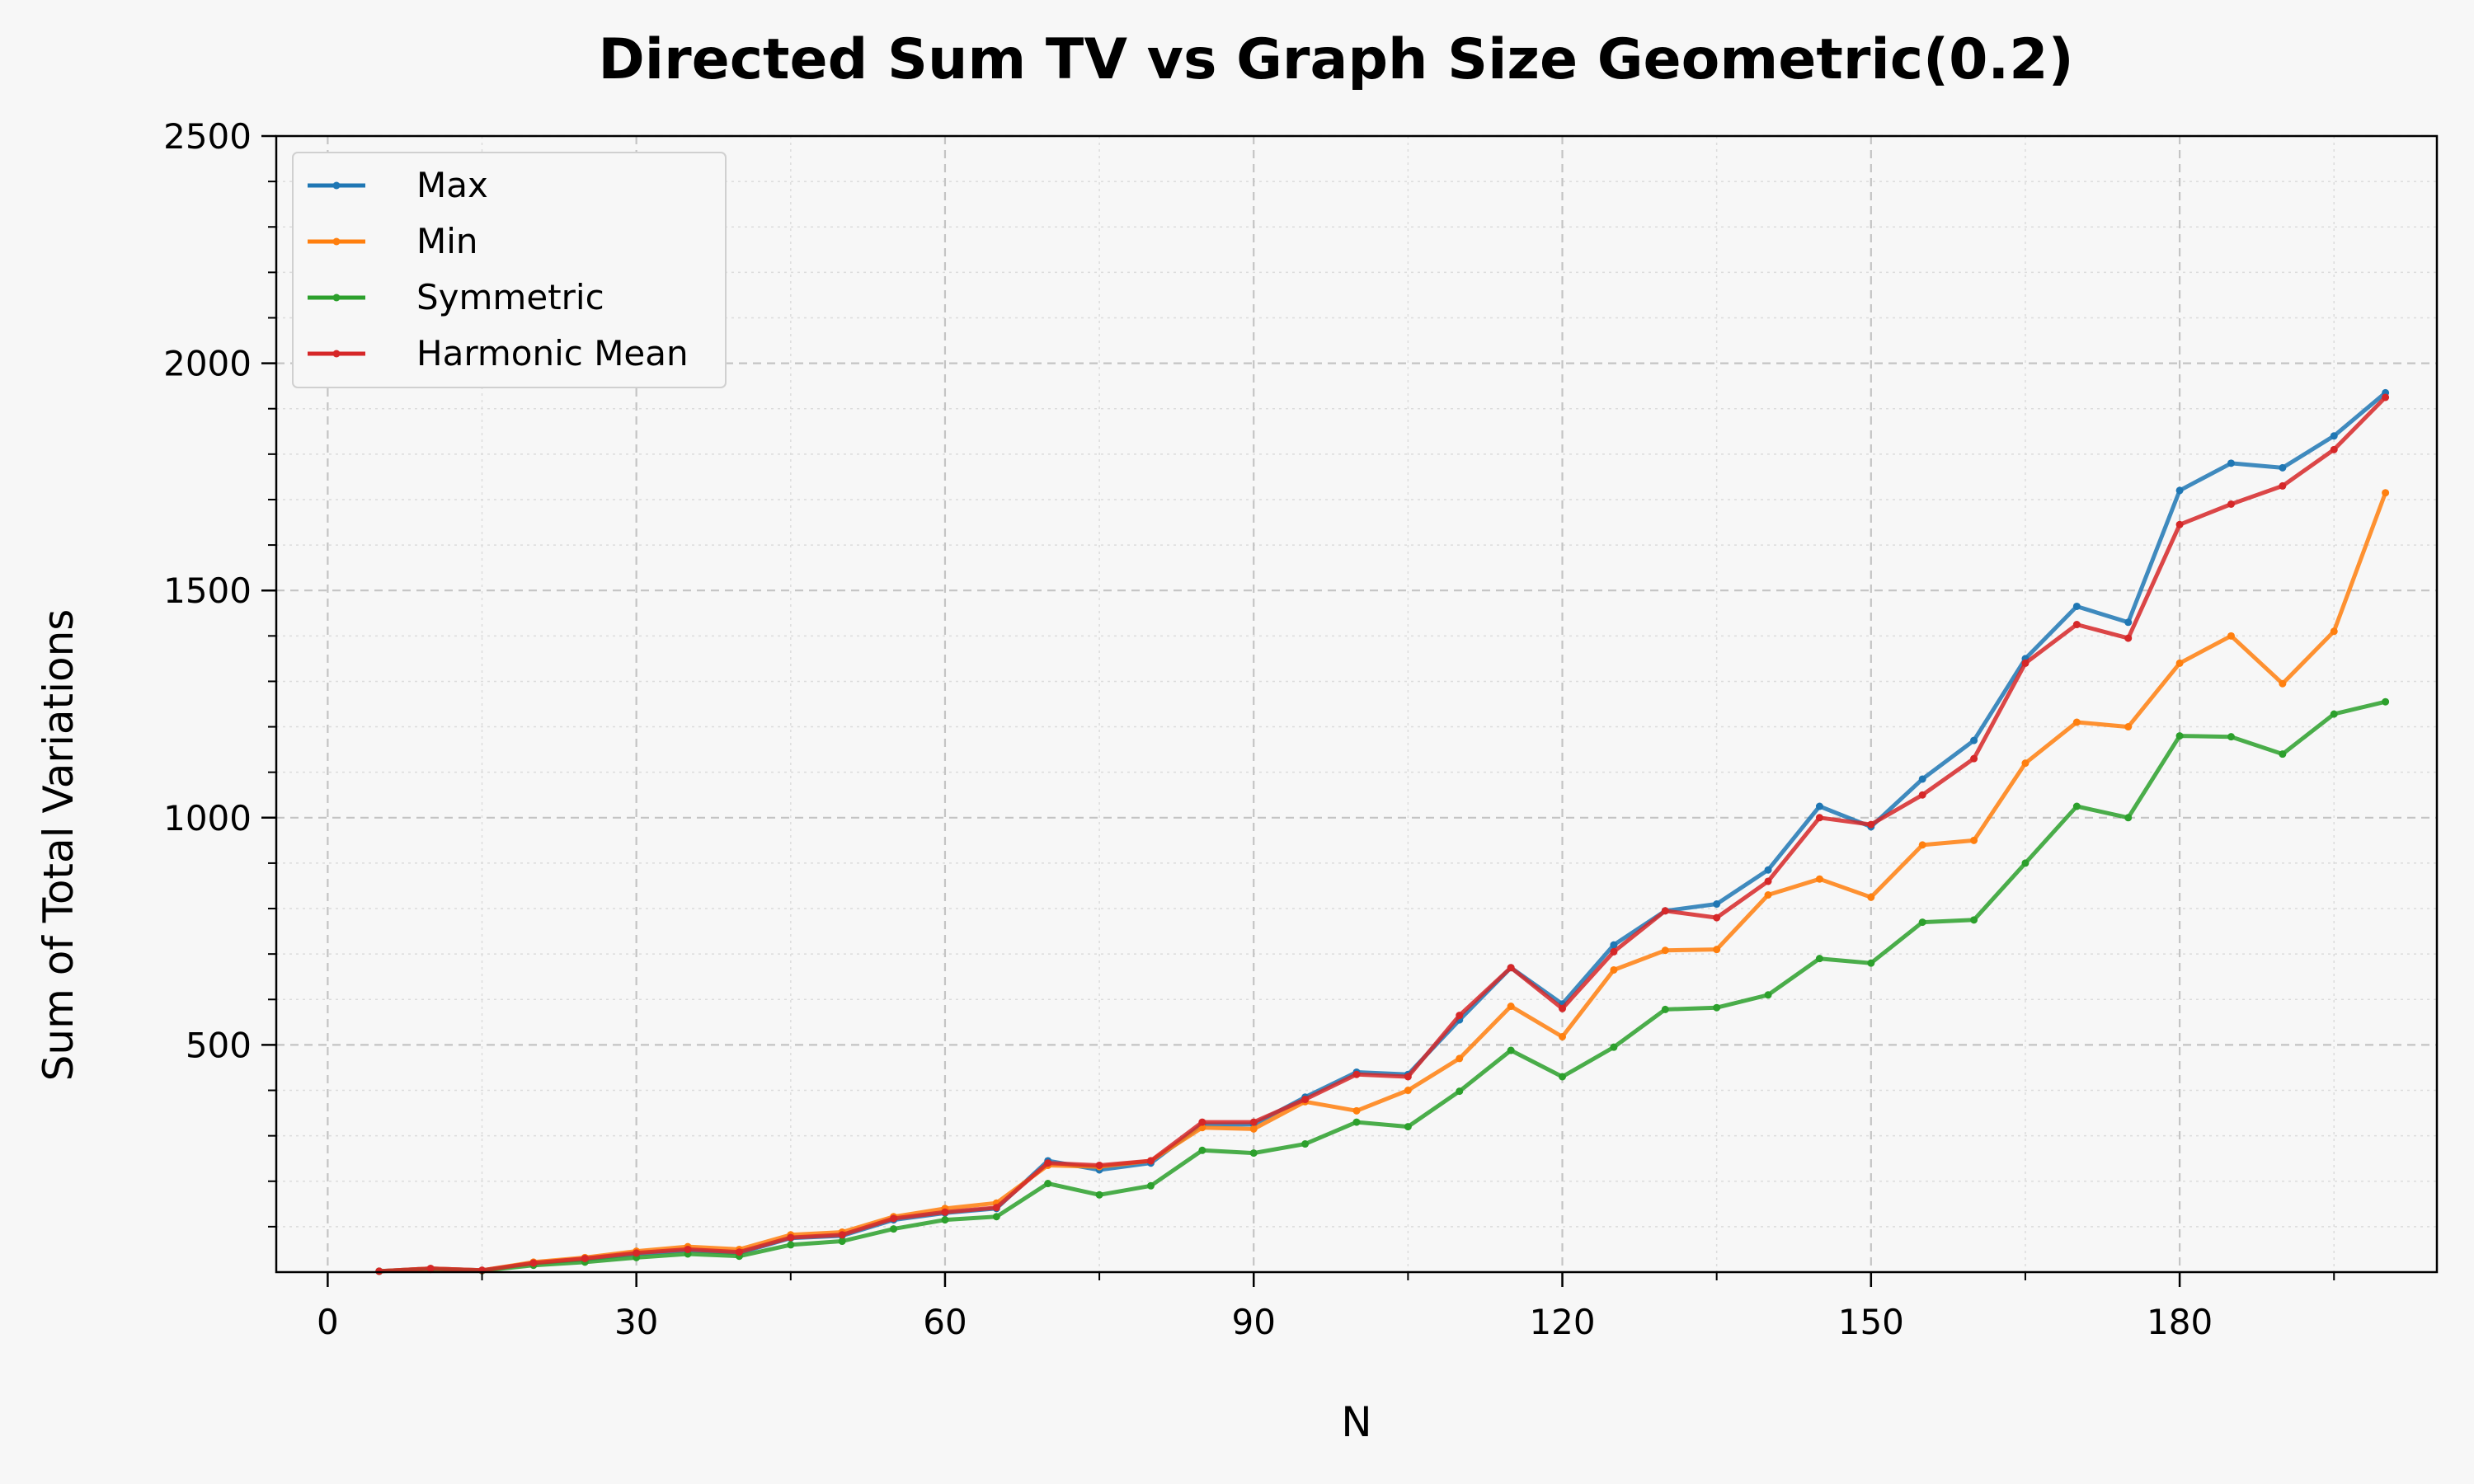  What do you see at coordinates (509, 270) in the screenshot?
I see `legend-box` at bounding box center [509, 270].